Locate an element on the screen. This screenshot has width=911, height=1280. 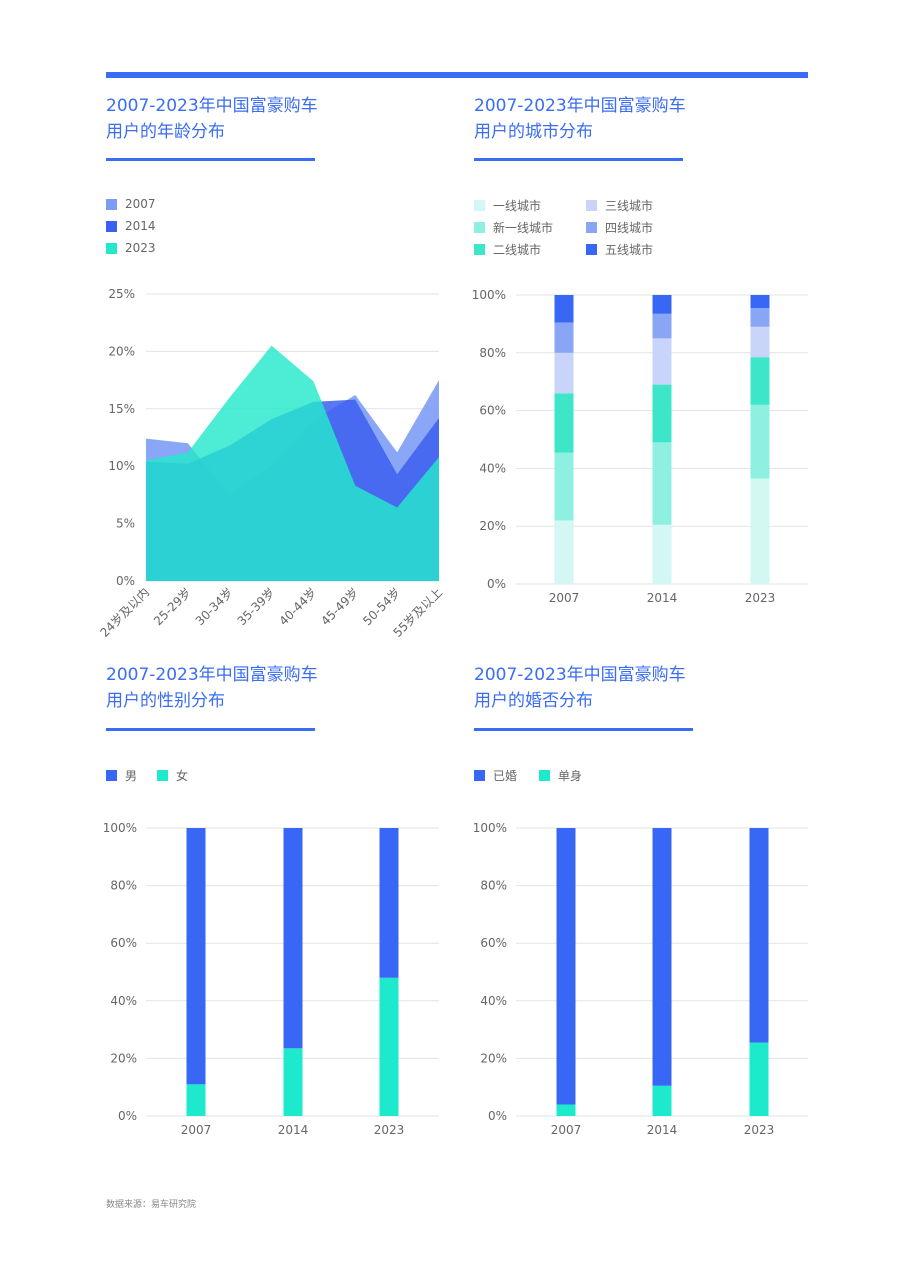
gender-bar-2014-女 is located at coordinates (293, 1082).